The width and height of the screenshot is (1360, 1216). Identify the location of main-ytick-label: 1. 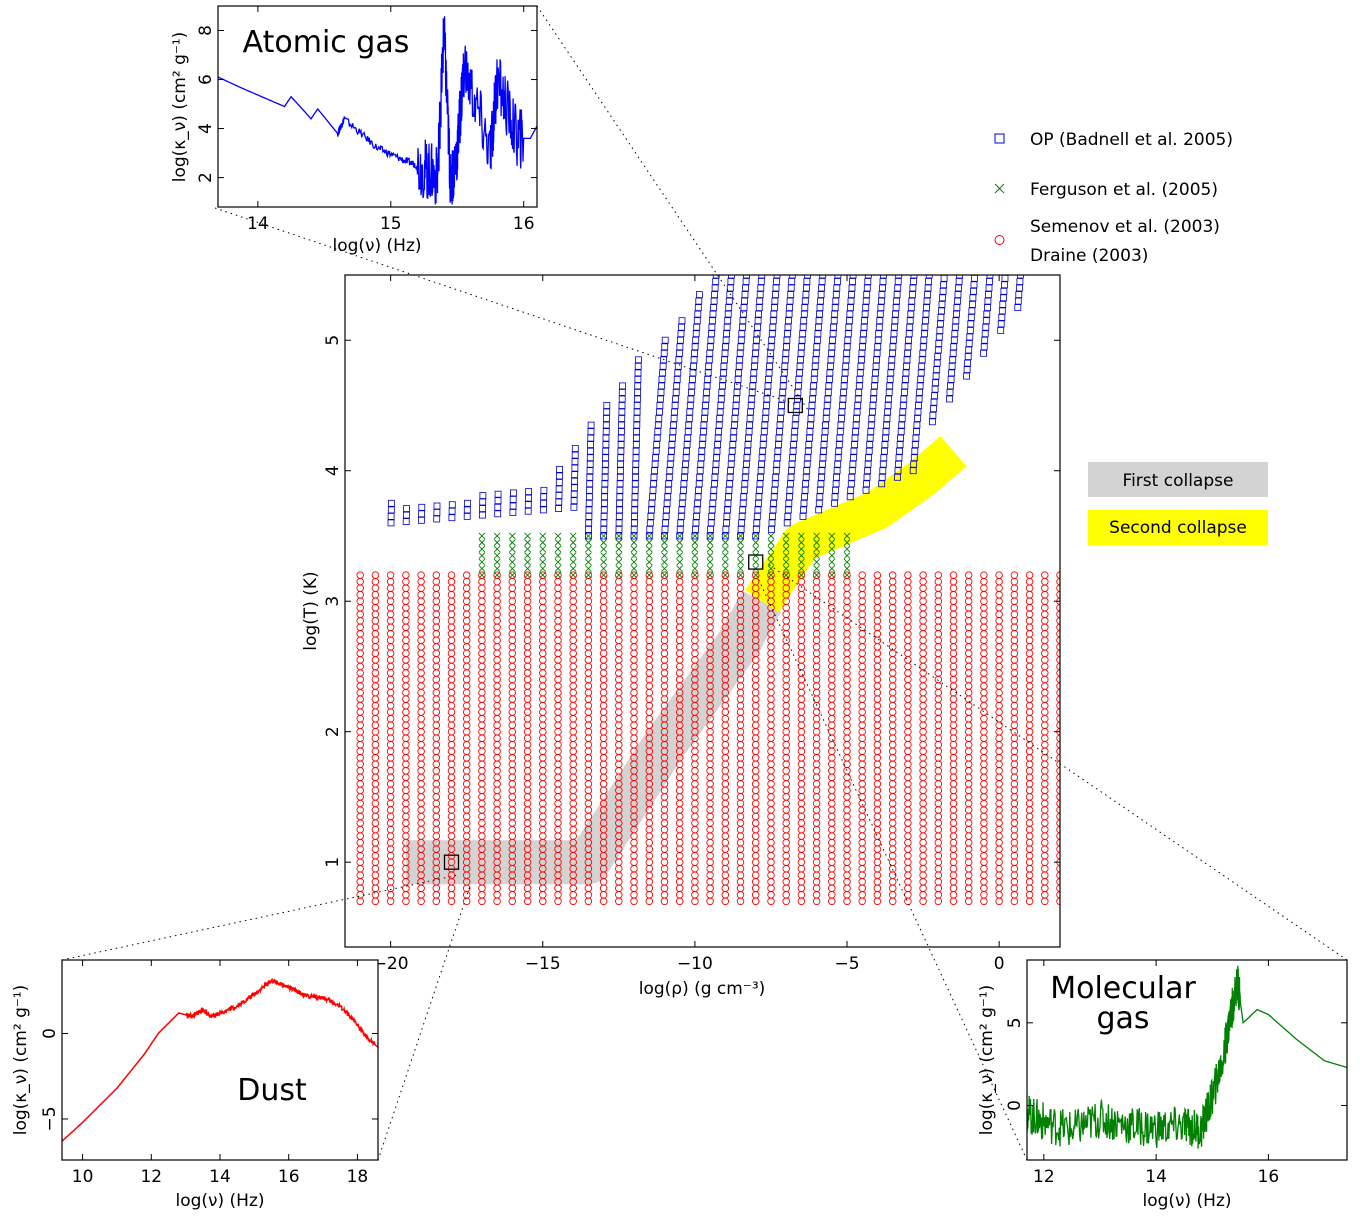
(333, 862).